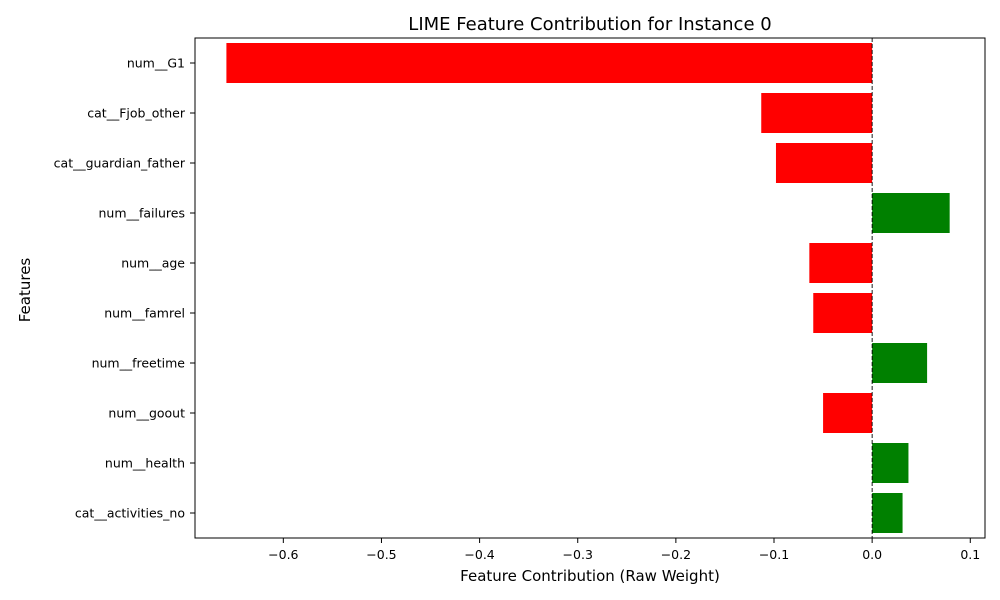 The height and width of the screenshot is (600, 1000). What do you see at coordinates (872, 554) in the screenshot?
I see `x-tick-label-6: 0.0` at bounding box center [872, 554].